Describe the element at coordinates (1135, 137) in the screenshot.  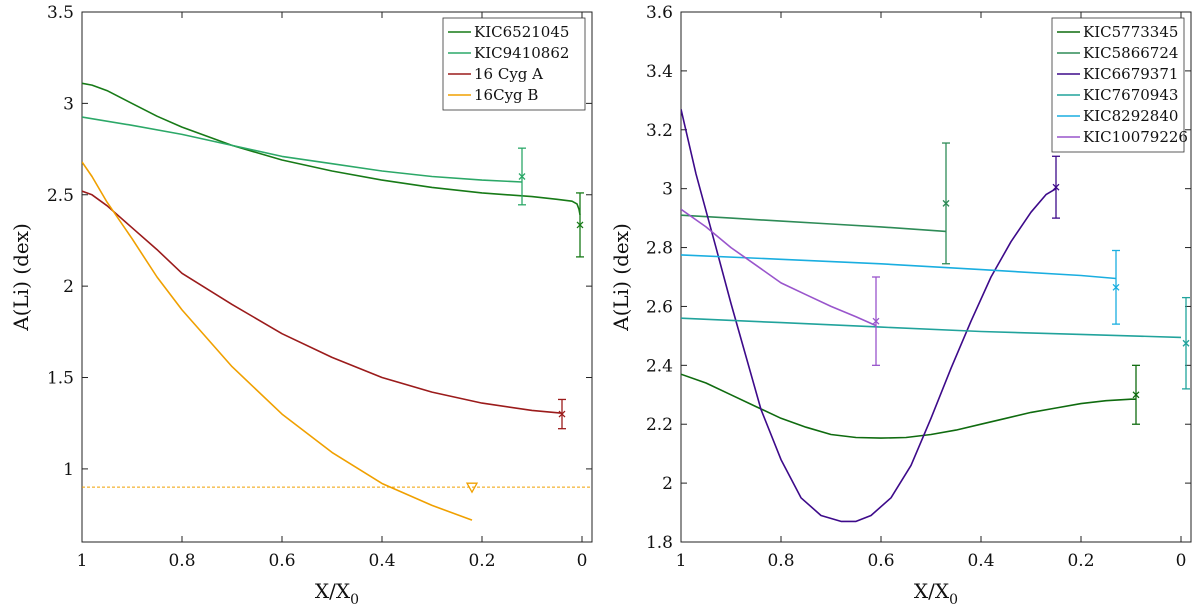
I see `legend-label: KIC10079226` at that location.